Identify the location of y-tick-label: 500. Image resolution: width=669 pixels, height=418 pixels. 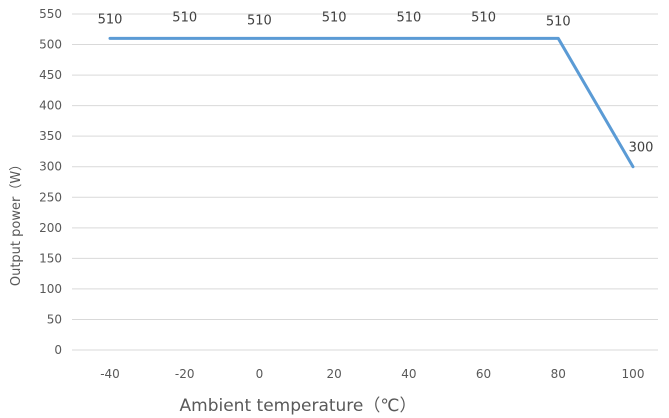
(50, 45).